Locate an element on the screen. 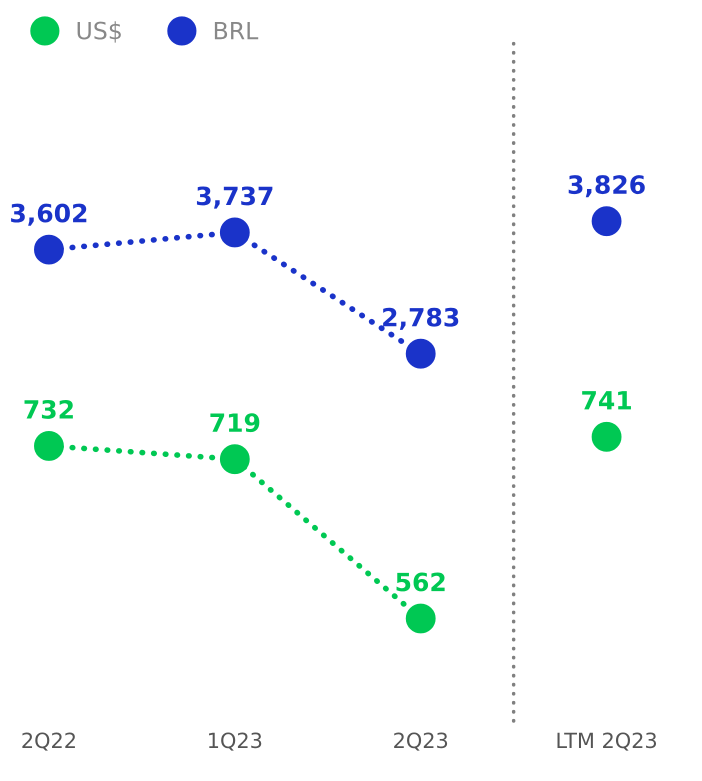 This screenshot has width=702, height=781. legend-label: BRL is located at coordinates (236, 31).